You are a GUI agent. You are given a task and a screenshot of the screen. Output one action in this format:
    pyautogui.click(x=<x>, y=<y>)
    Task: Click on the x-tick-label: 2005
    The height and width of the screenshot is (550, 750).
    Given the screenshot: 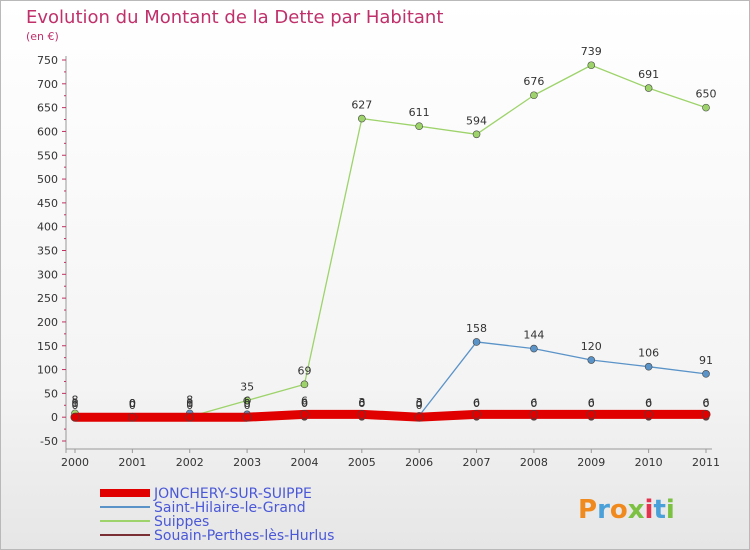 What is the action you would take?
    pyautogui.click(x=362, y=462)
    